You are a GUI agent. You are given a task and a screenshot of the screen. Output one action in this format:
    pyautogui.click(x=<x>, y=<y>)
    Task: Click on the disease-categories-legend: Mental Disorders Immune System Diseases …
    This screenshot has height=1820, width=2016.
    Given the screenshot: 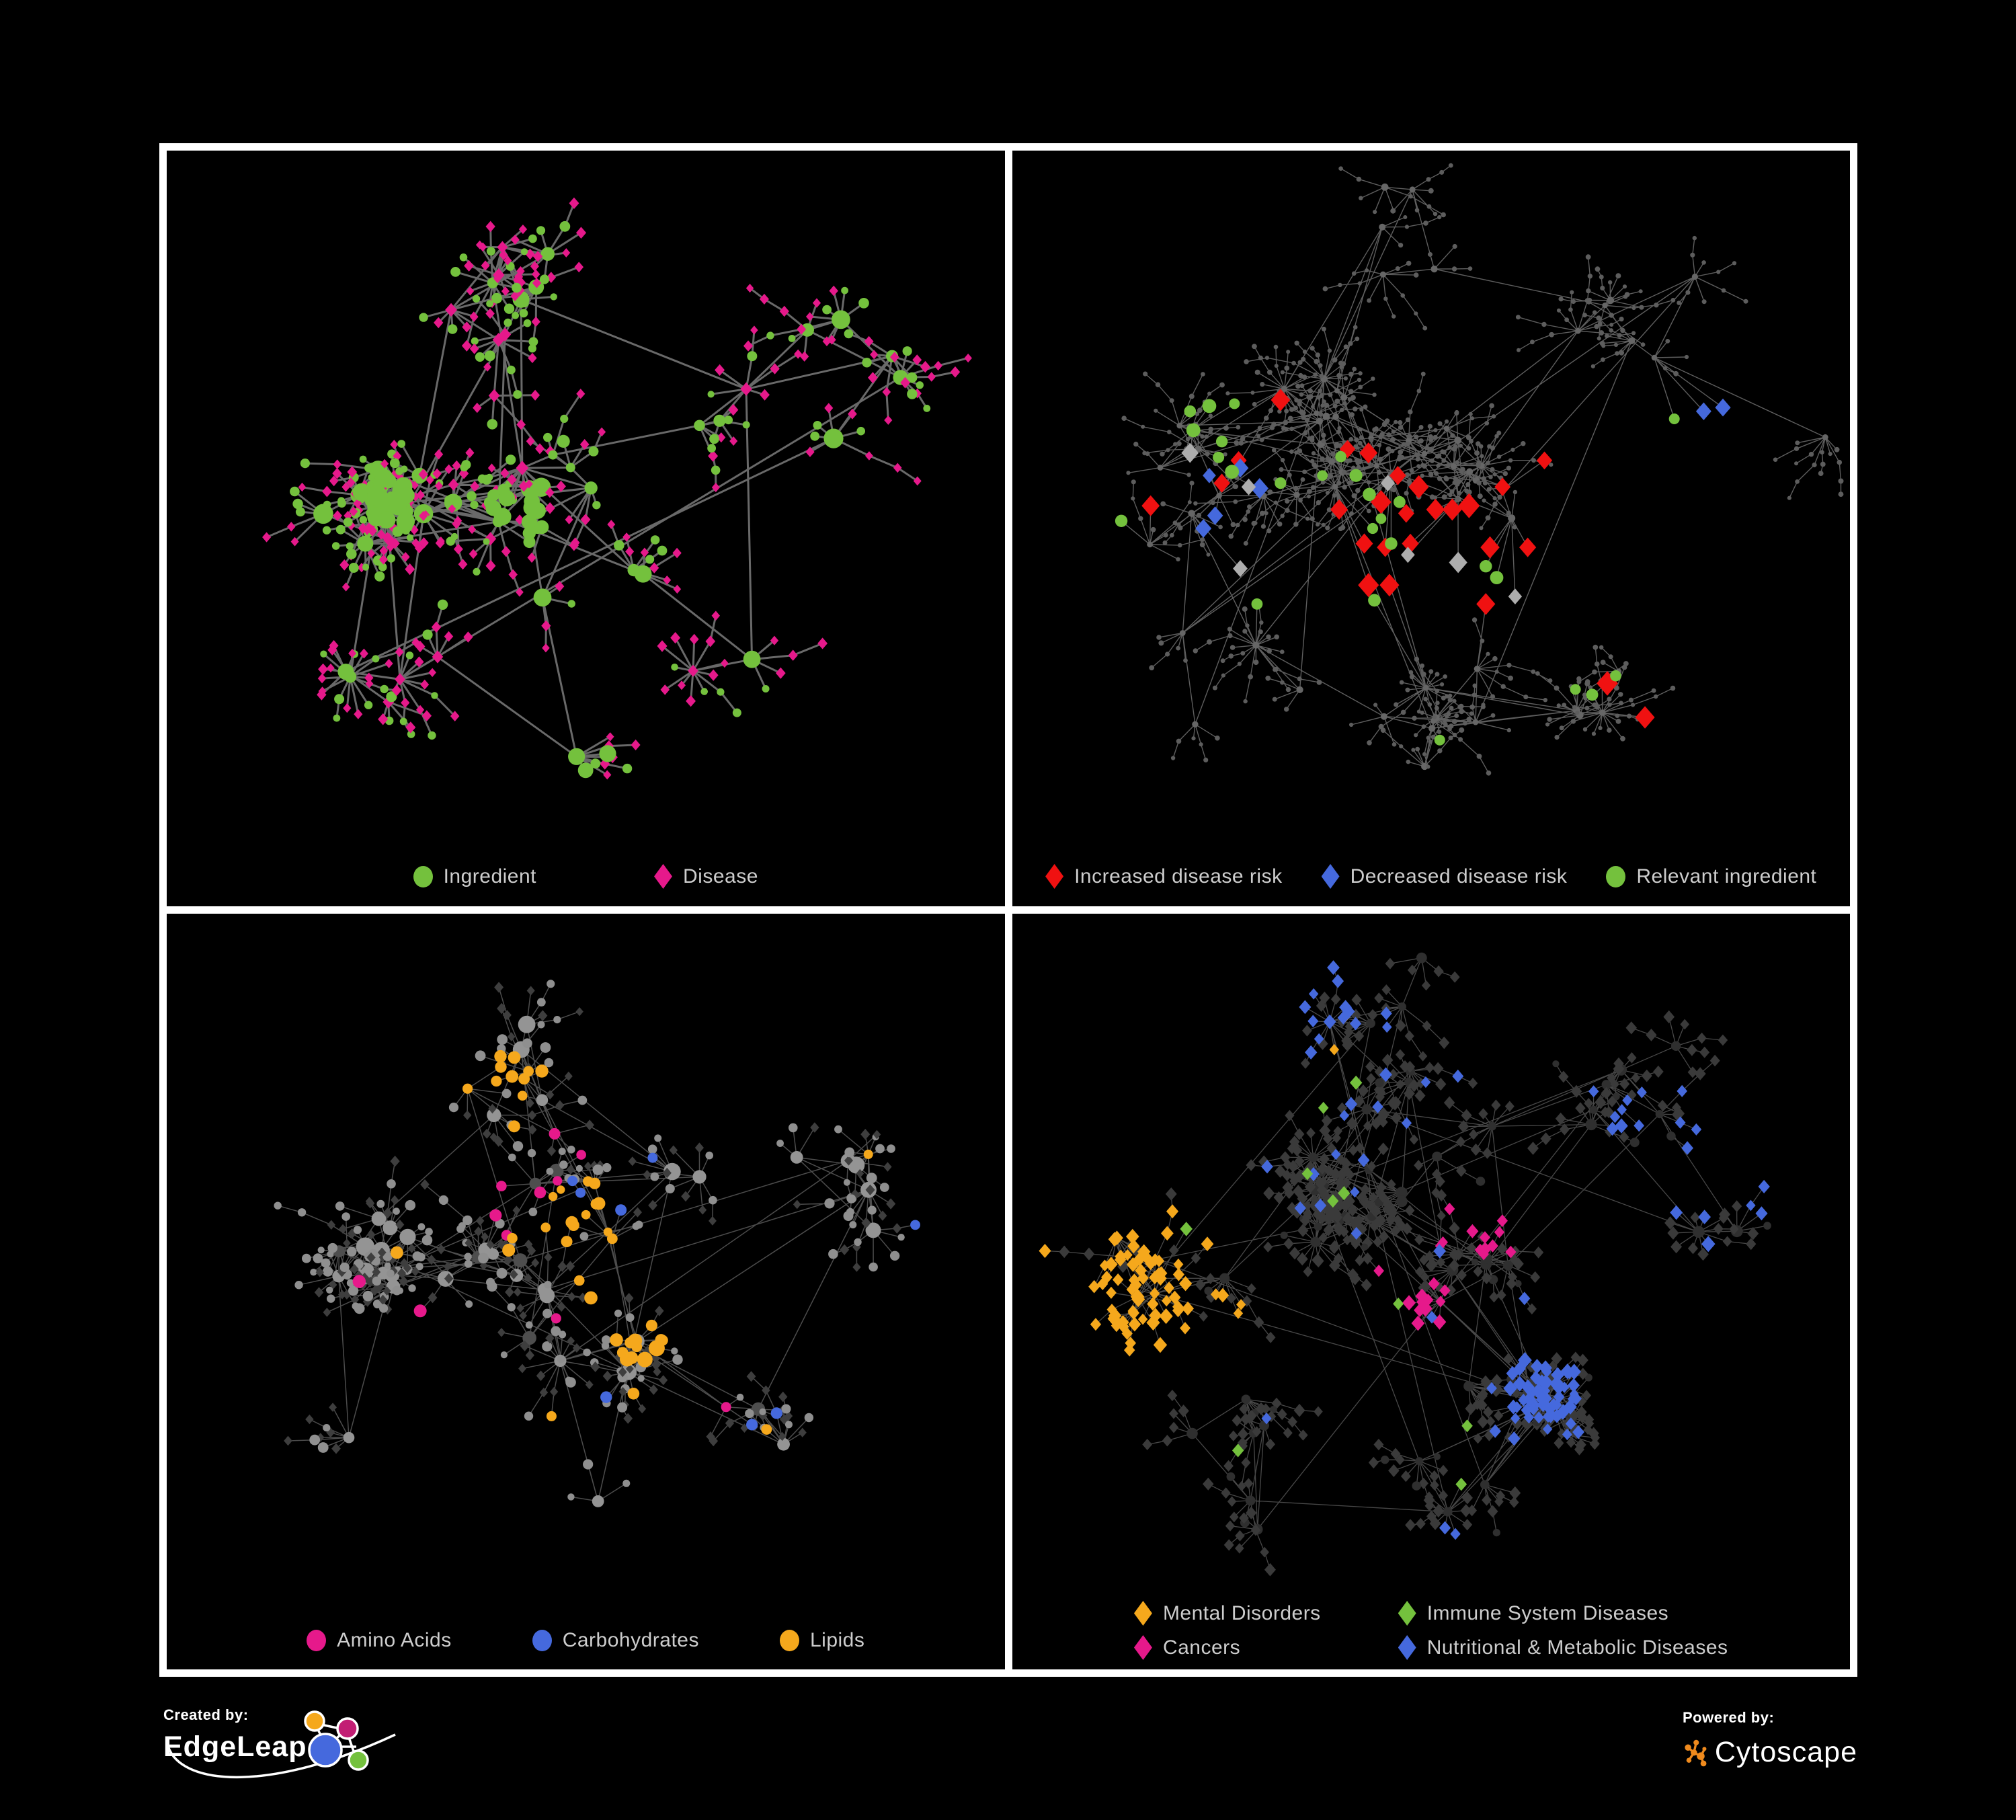 What is the action you would take?
    pyautogui.click(x=1431, y=1630)
    